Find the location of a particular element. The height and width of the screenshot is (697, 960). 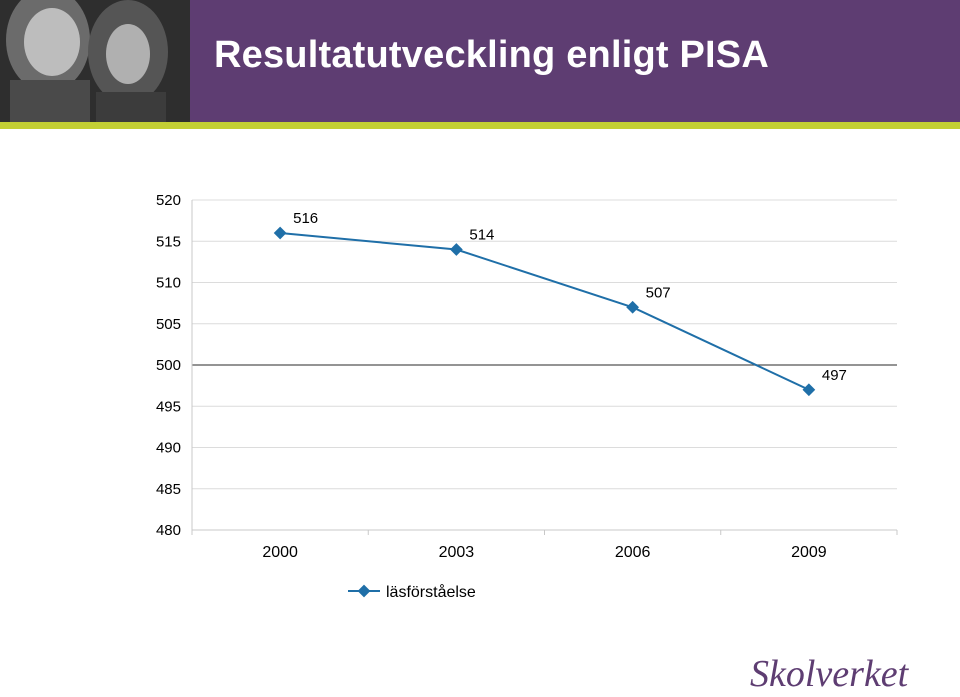

data-label: 507 is located at coordinates (658, 292).